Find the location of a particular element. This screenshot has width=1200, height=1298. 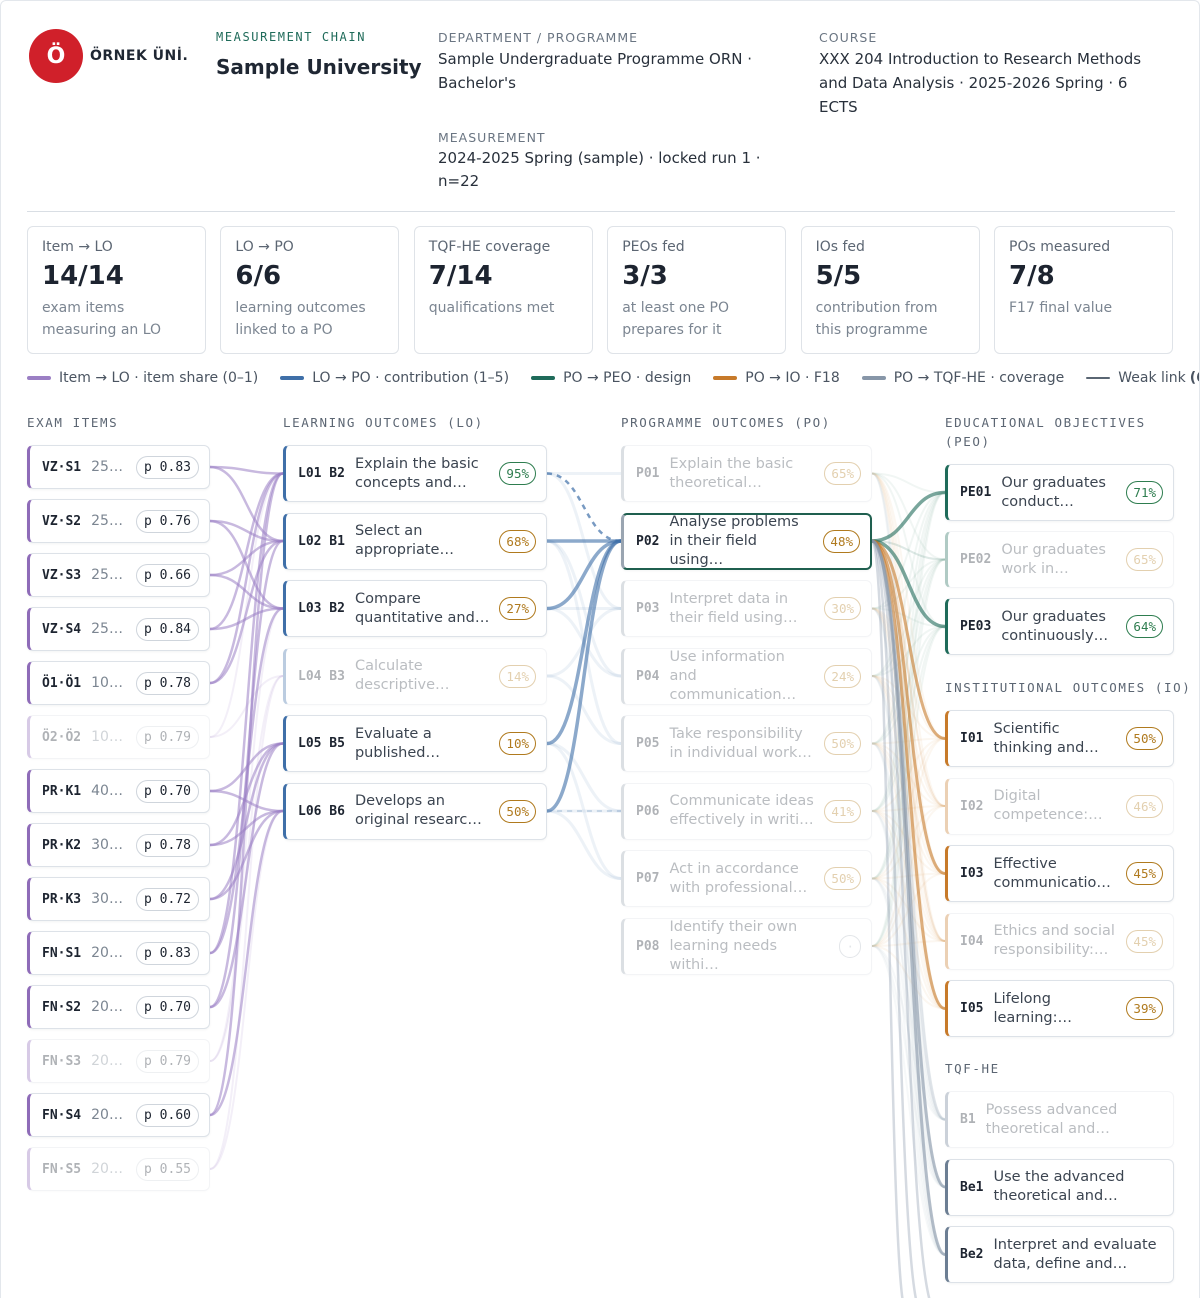

node: Ö1·Ö1 10… p 0.78 is located at coordinates (118, 683).